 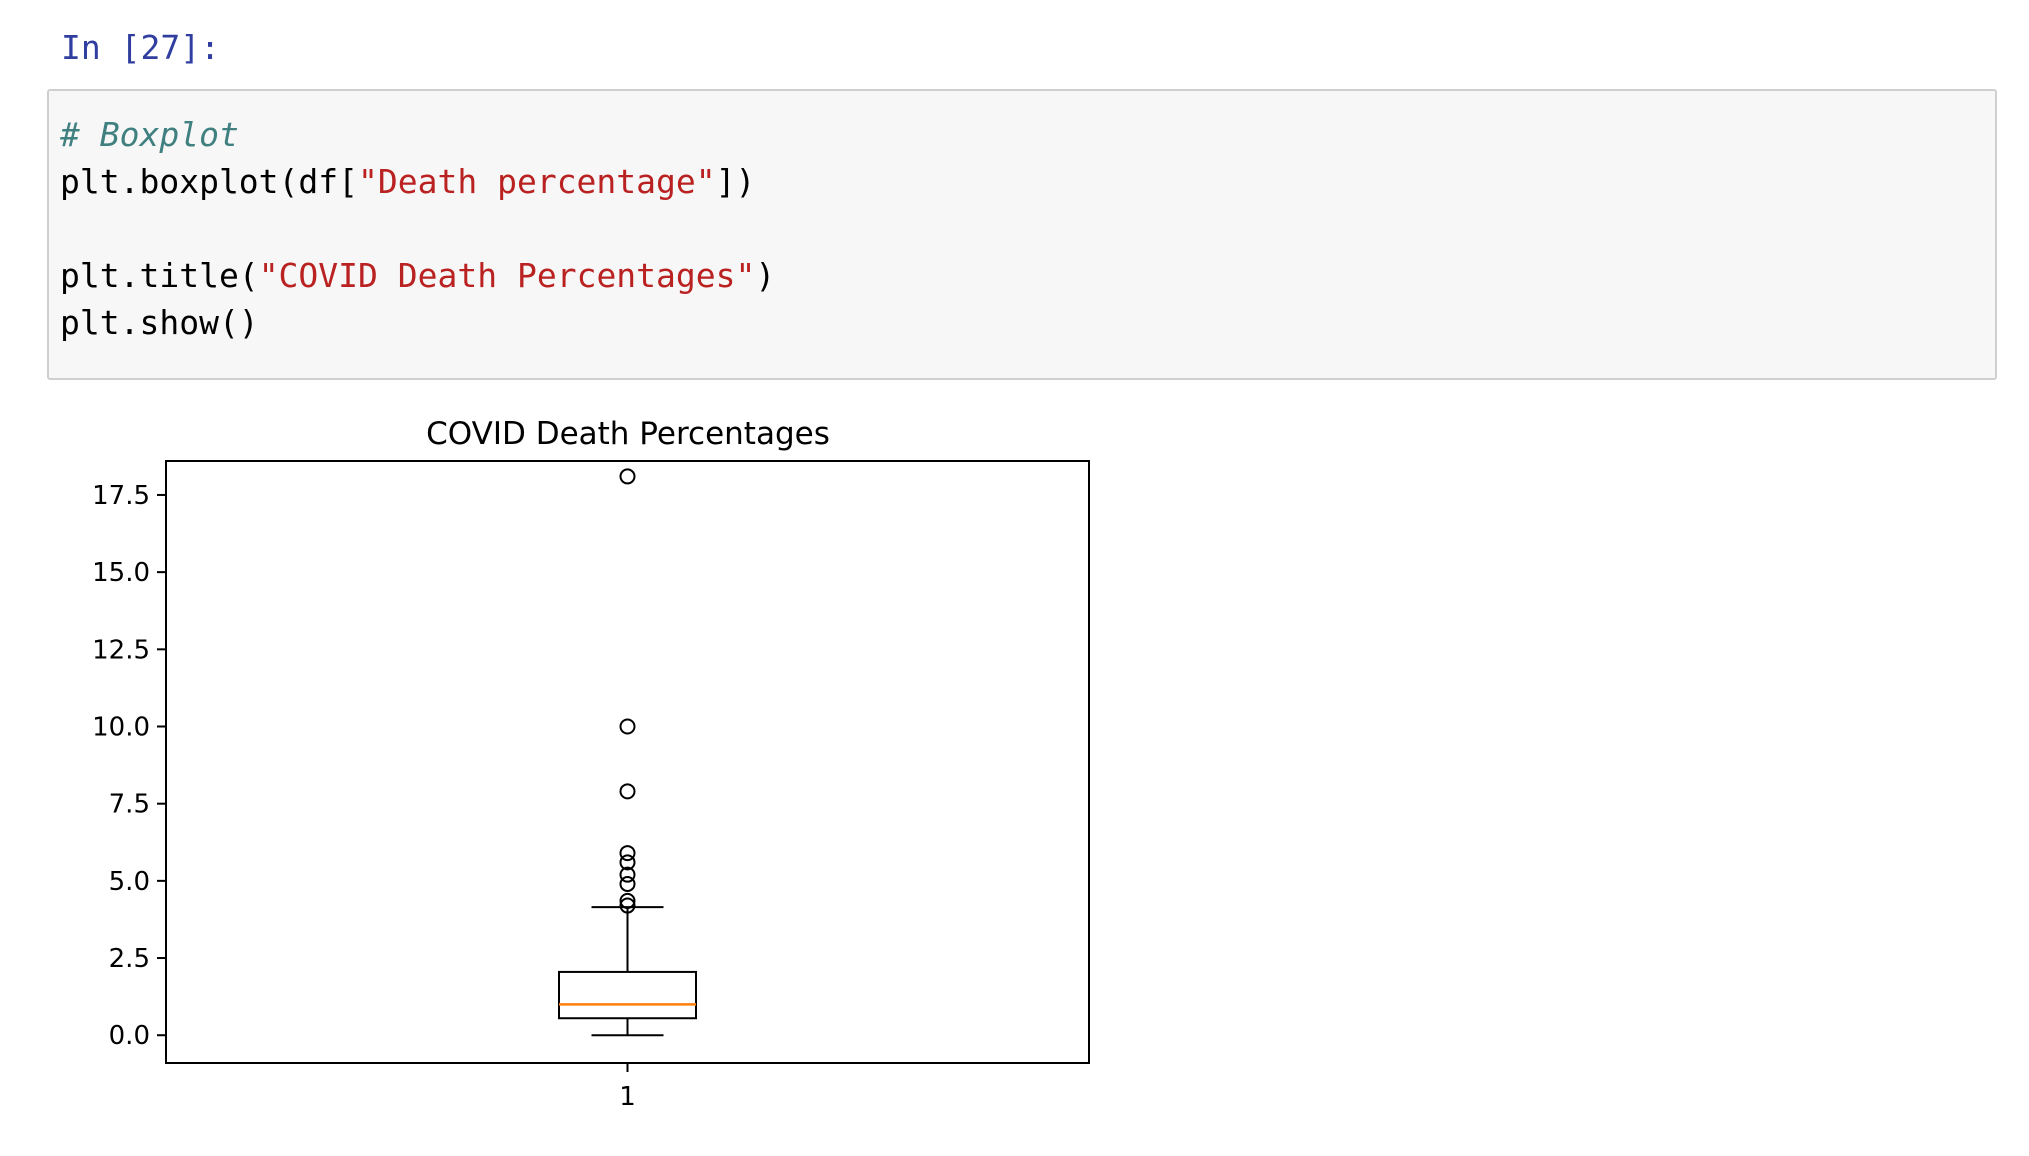 What do you see at coordinates (121, 496) in the screenshot?
I see `y-tick-label: 17.5` at bounding box center [121, 496].